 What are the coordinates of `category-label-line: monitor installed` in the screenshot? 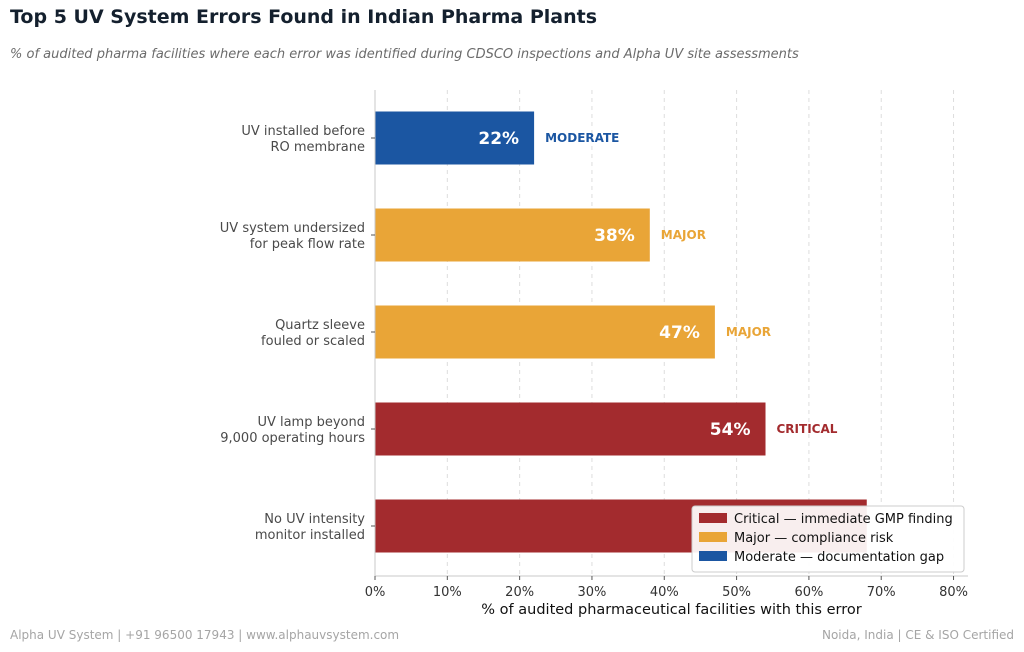 It's located at (310, 535).